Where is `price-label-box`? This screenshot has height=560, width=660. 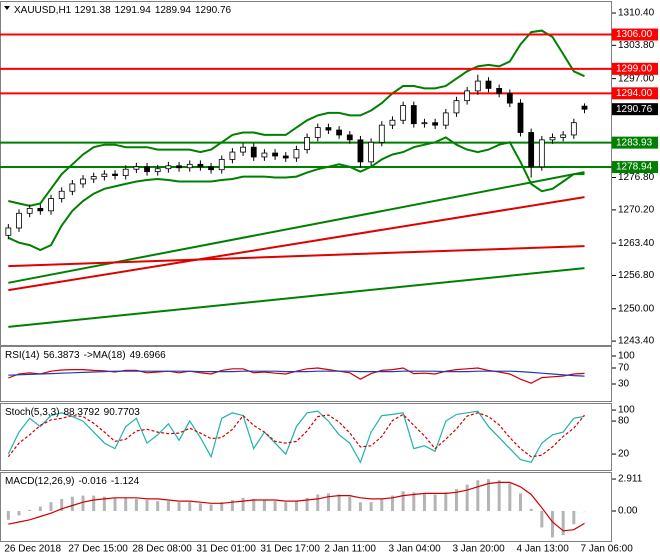 price-label-box is located at coordinates (635, 109).